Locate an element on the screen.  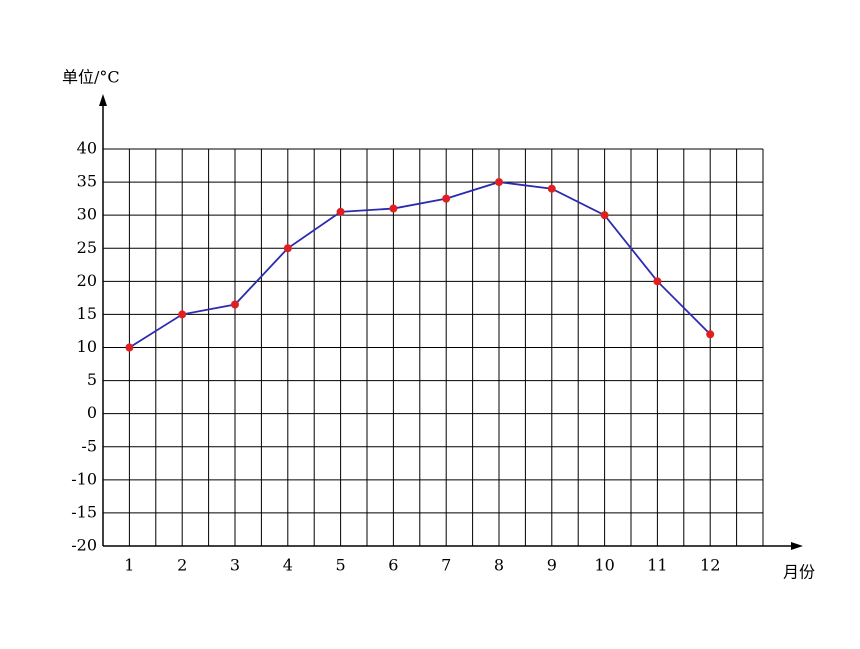
y-tick-label: 10 is located at coordinates (87, 346).